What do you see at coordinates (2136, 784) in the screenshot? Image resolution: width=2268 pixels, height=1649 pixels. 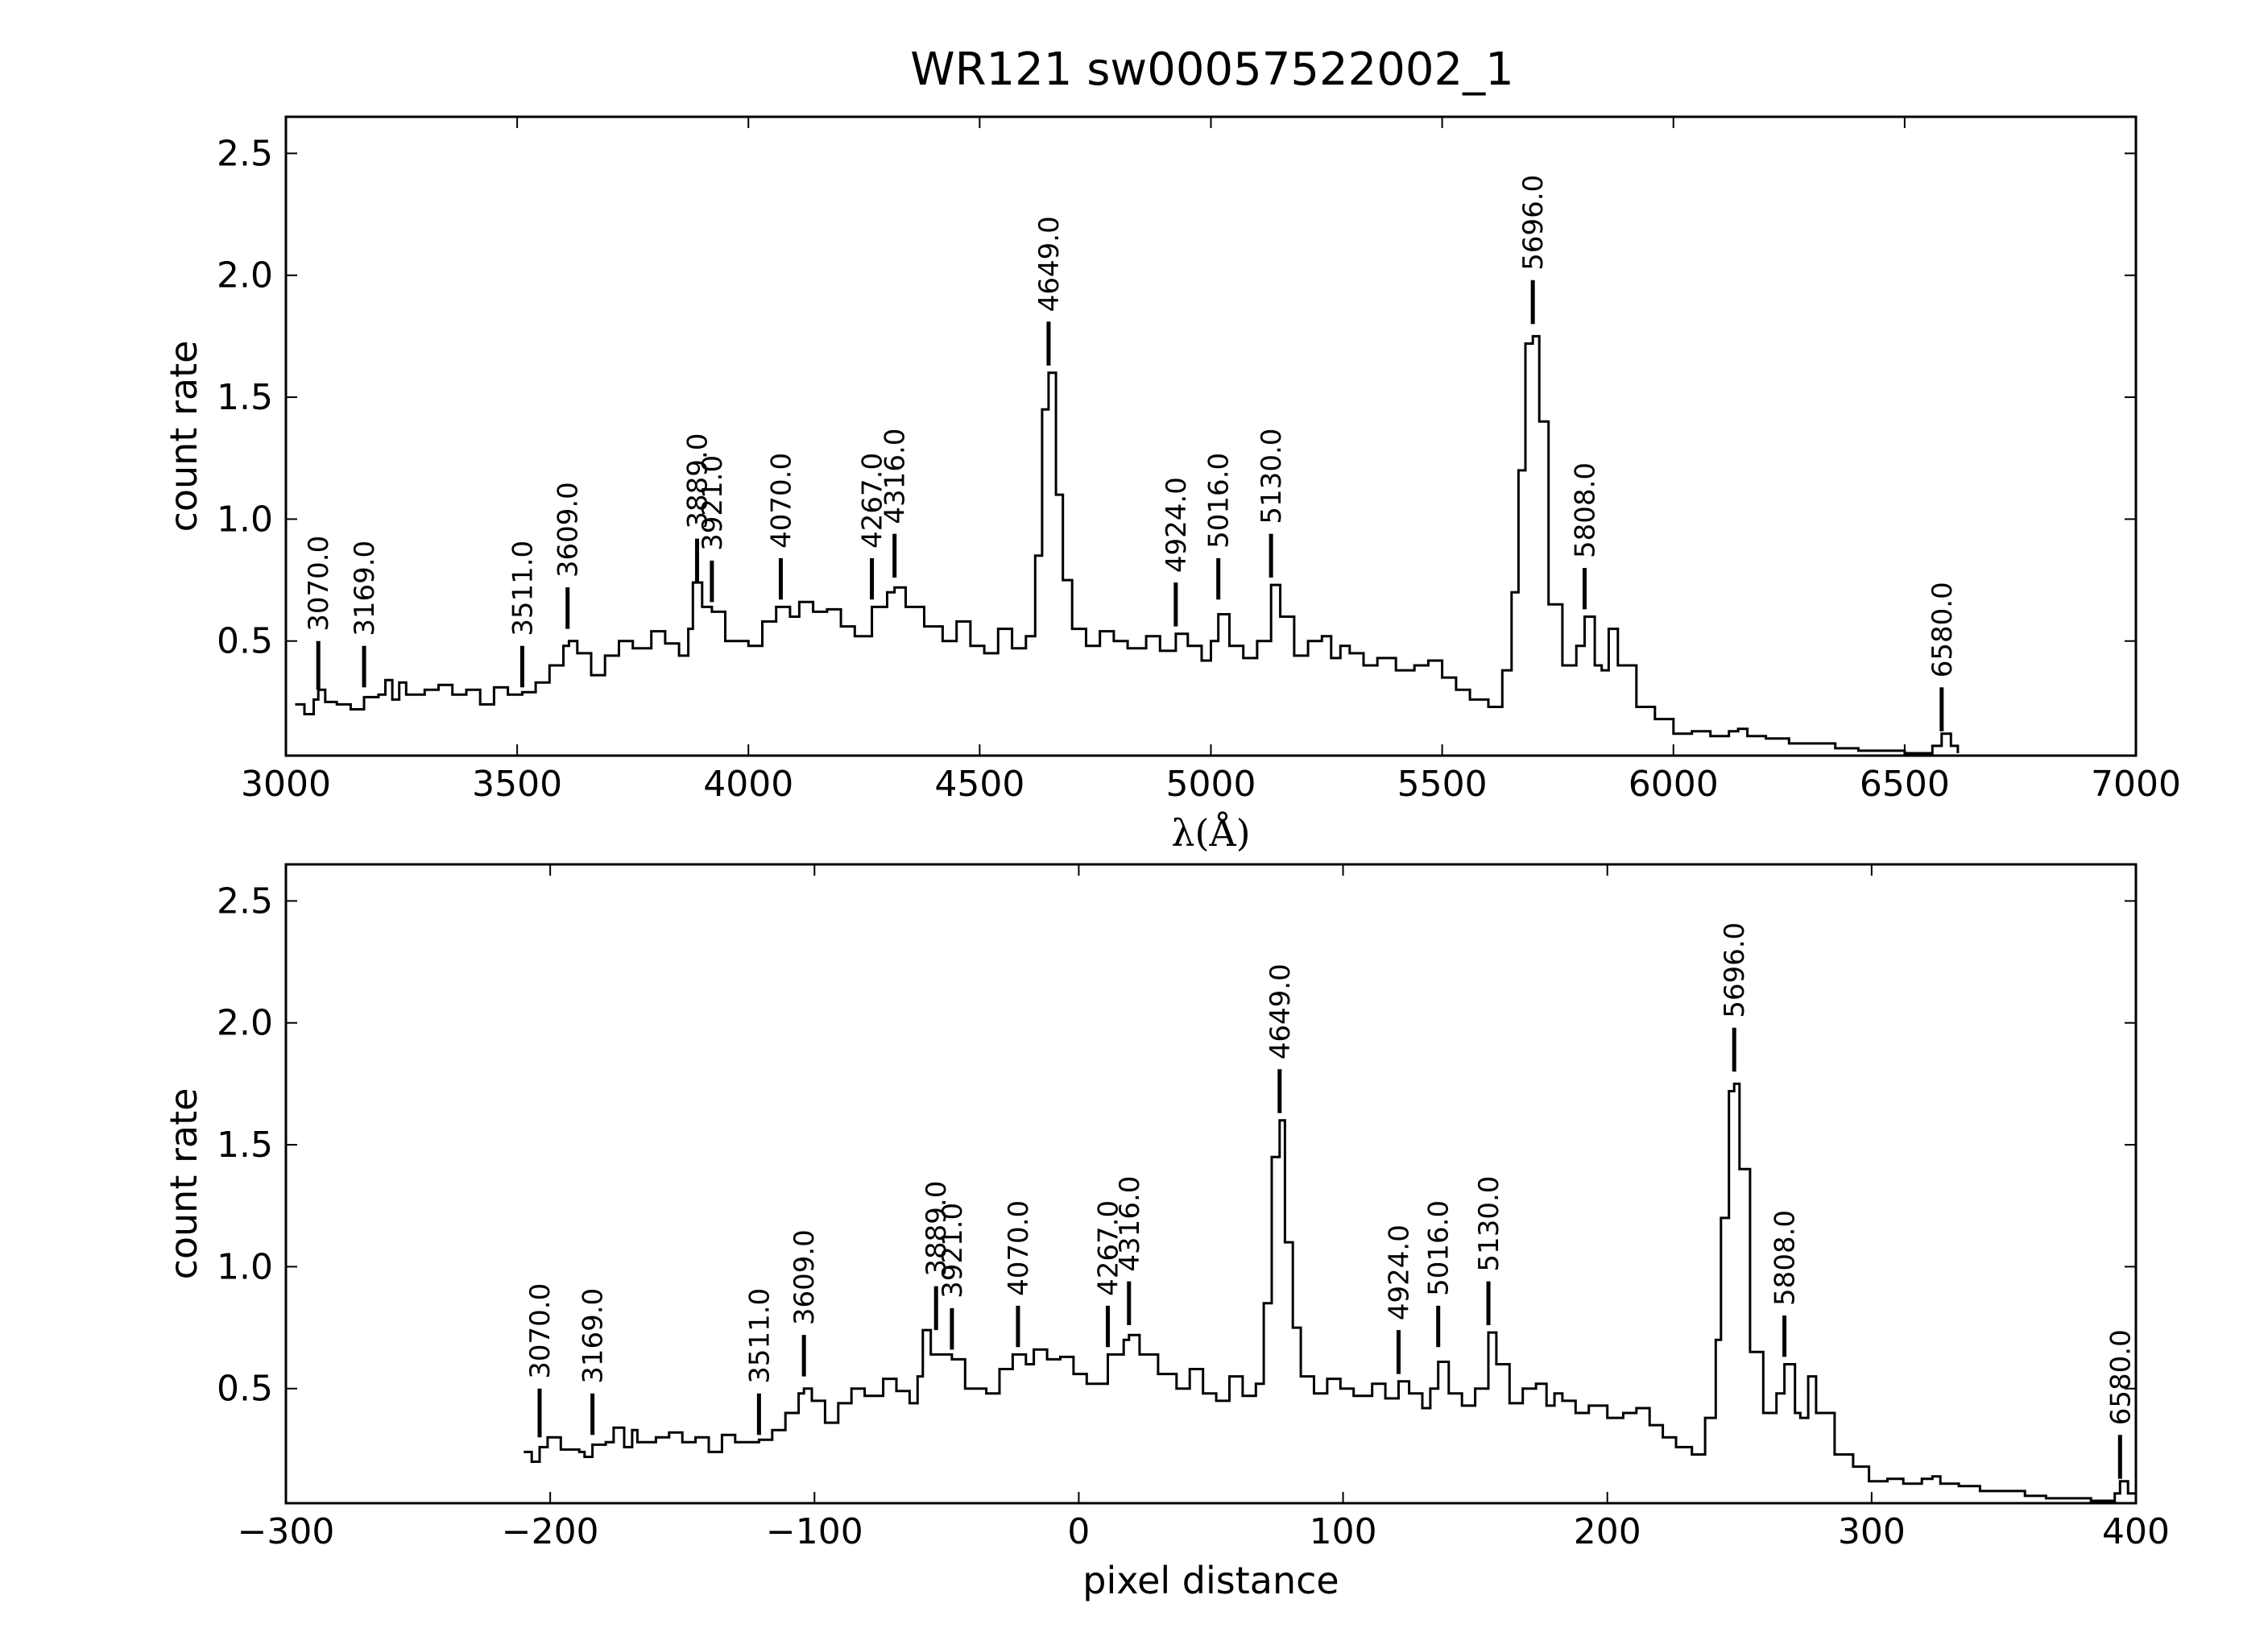 I see `x-tick-label: 7000` at bounding box center [2136, 784].